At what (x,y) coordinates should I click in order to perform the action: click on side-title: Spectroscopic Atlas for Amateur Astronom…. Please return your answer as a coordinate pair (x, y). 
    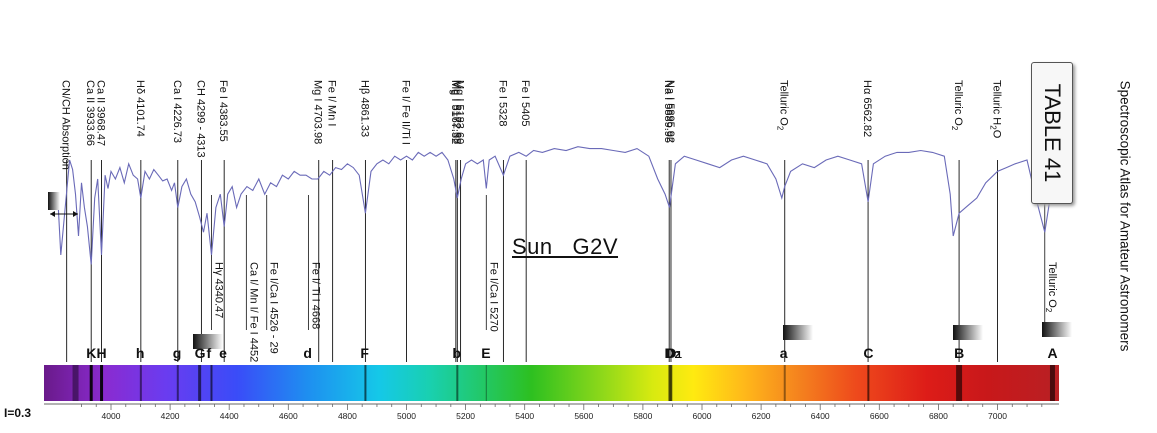
    Looking at the image, I should click on (1125, 216).